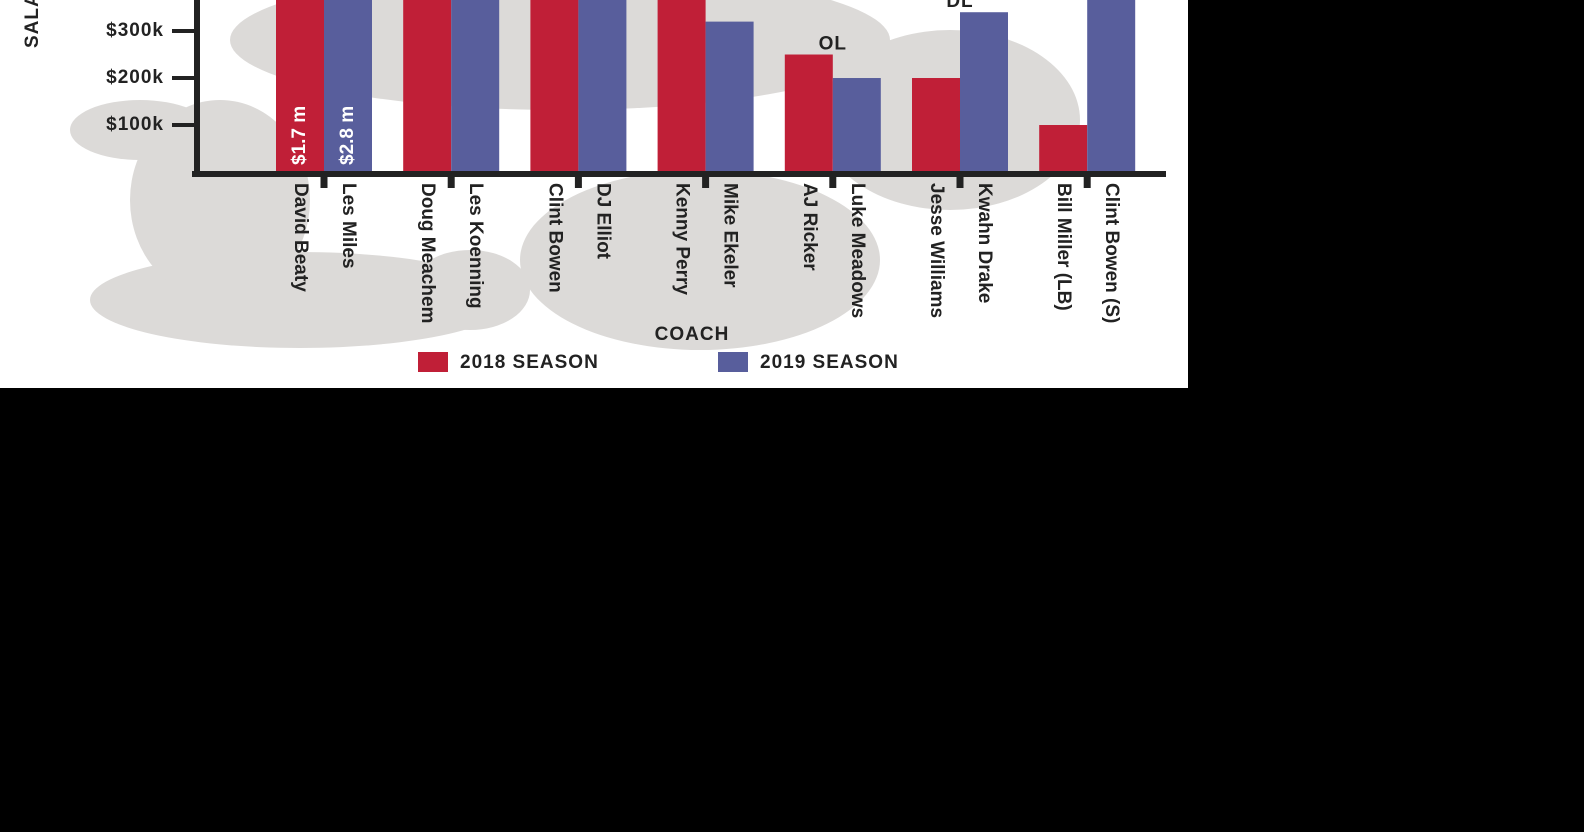 This screenshot has width=1584, height=832. I want to click on x-tick-label: Clint Bowen, so click(554, 238).